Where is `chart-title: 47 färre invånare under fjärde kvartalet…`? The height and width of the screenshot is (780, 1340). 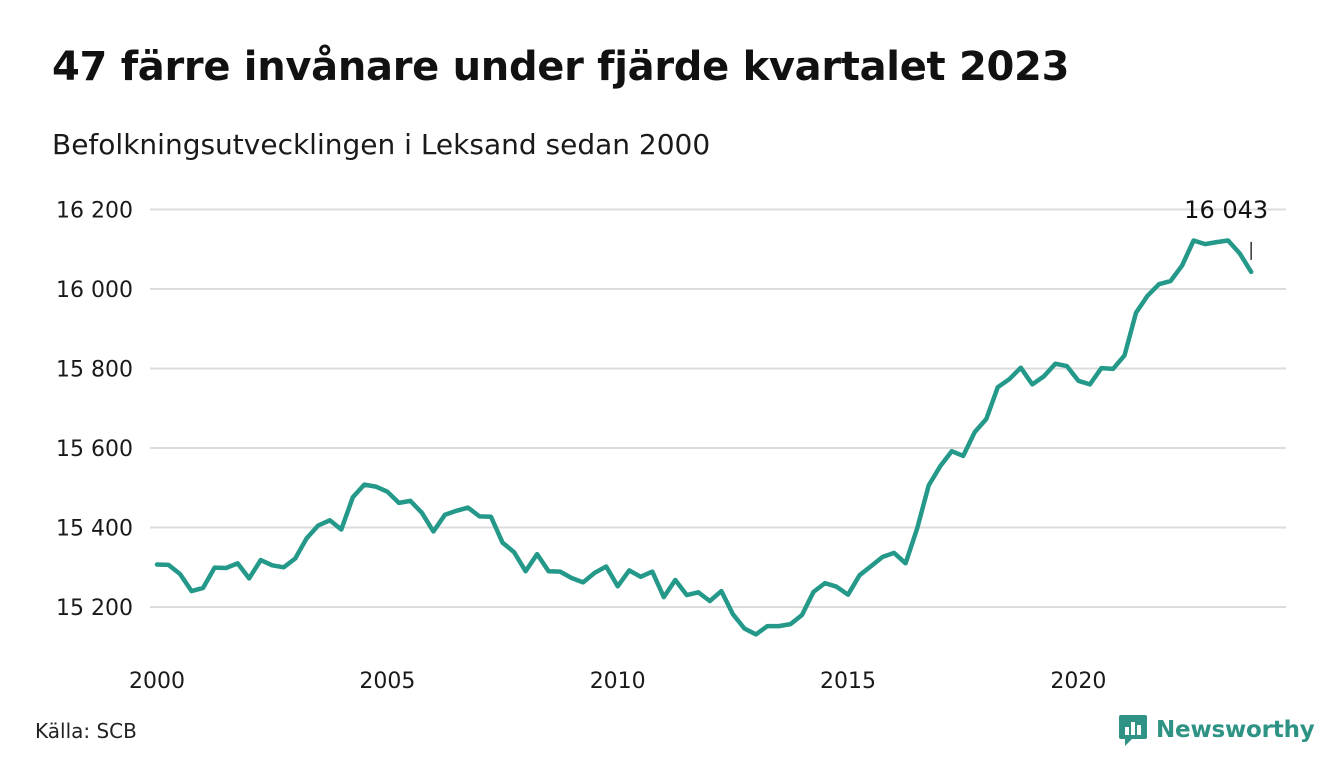
chart-title: 47 färre invånare under fjärde kvartalet… is located at coordinates (561, 67).